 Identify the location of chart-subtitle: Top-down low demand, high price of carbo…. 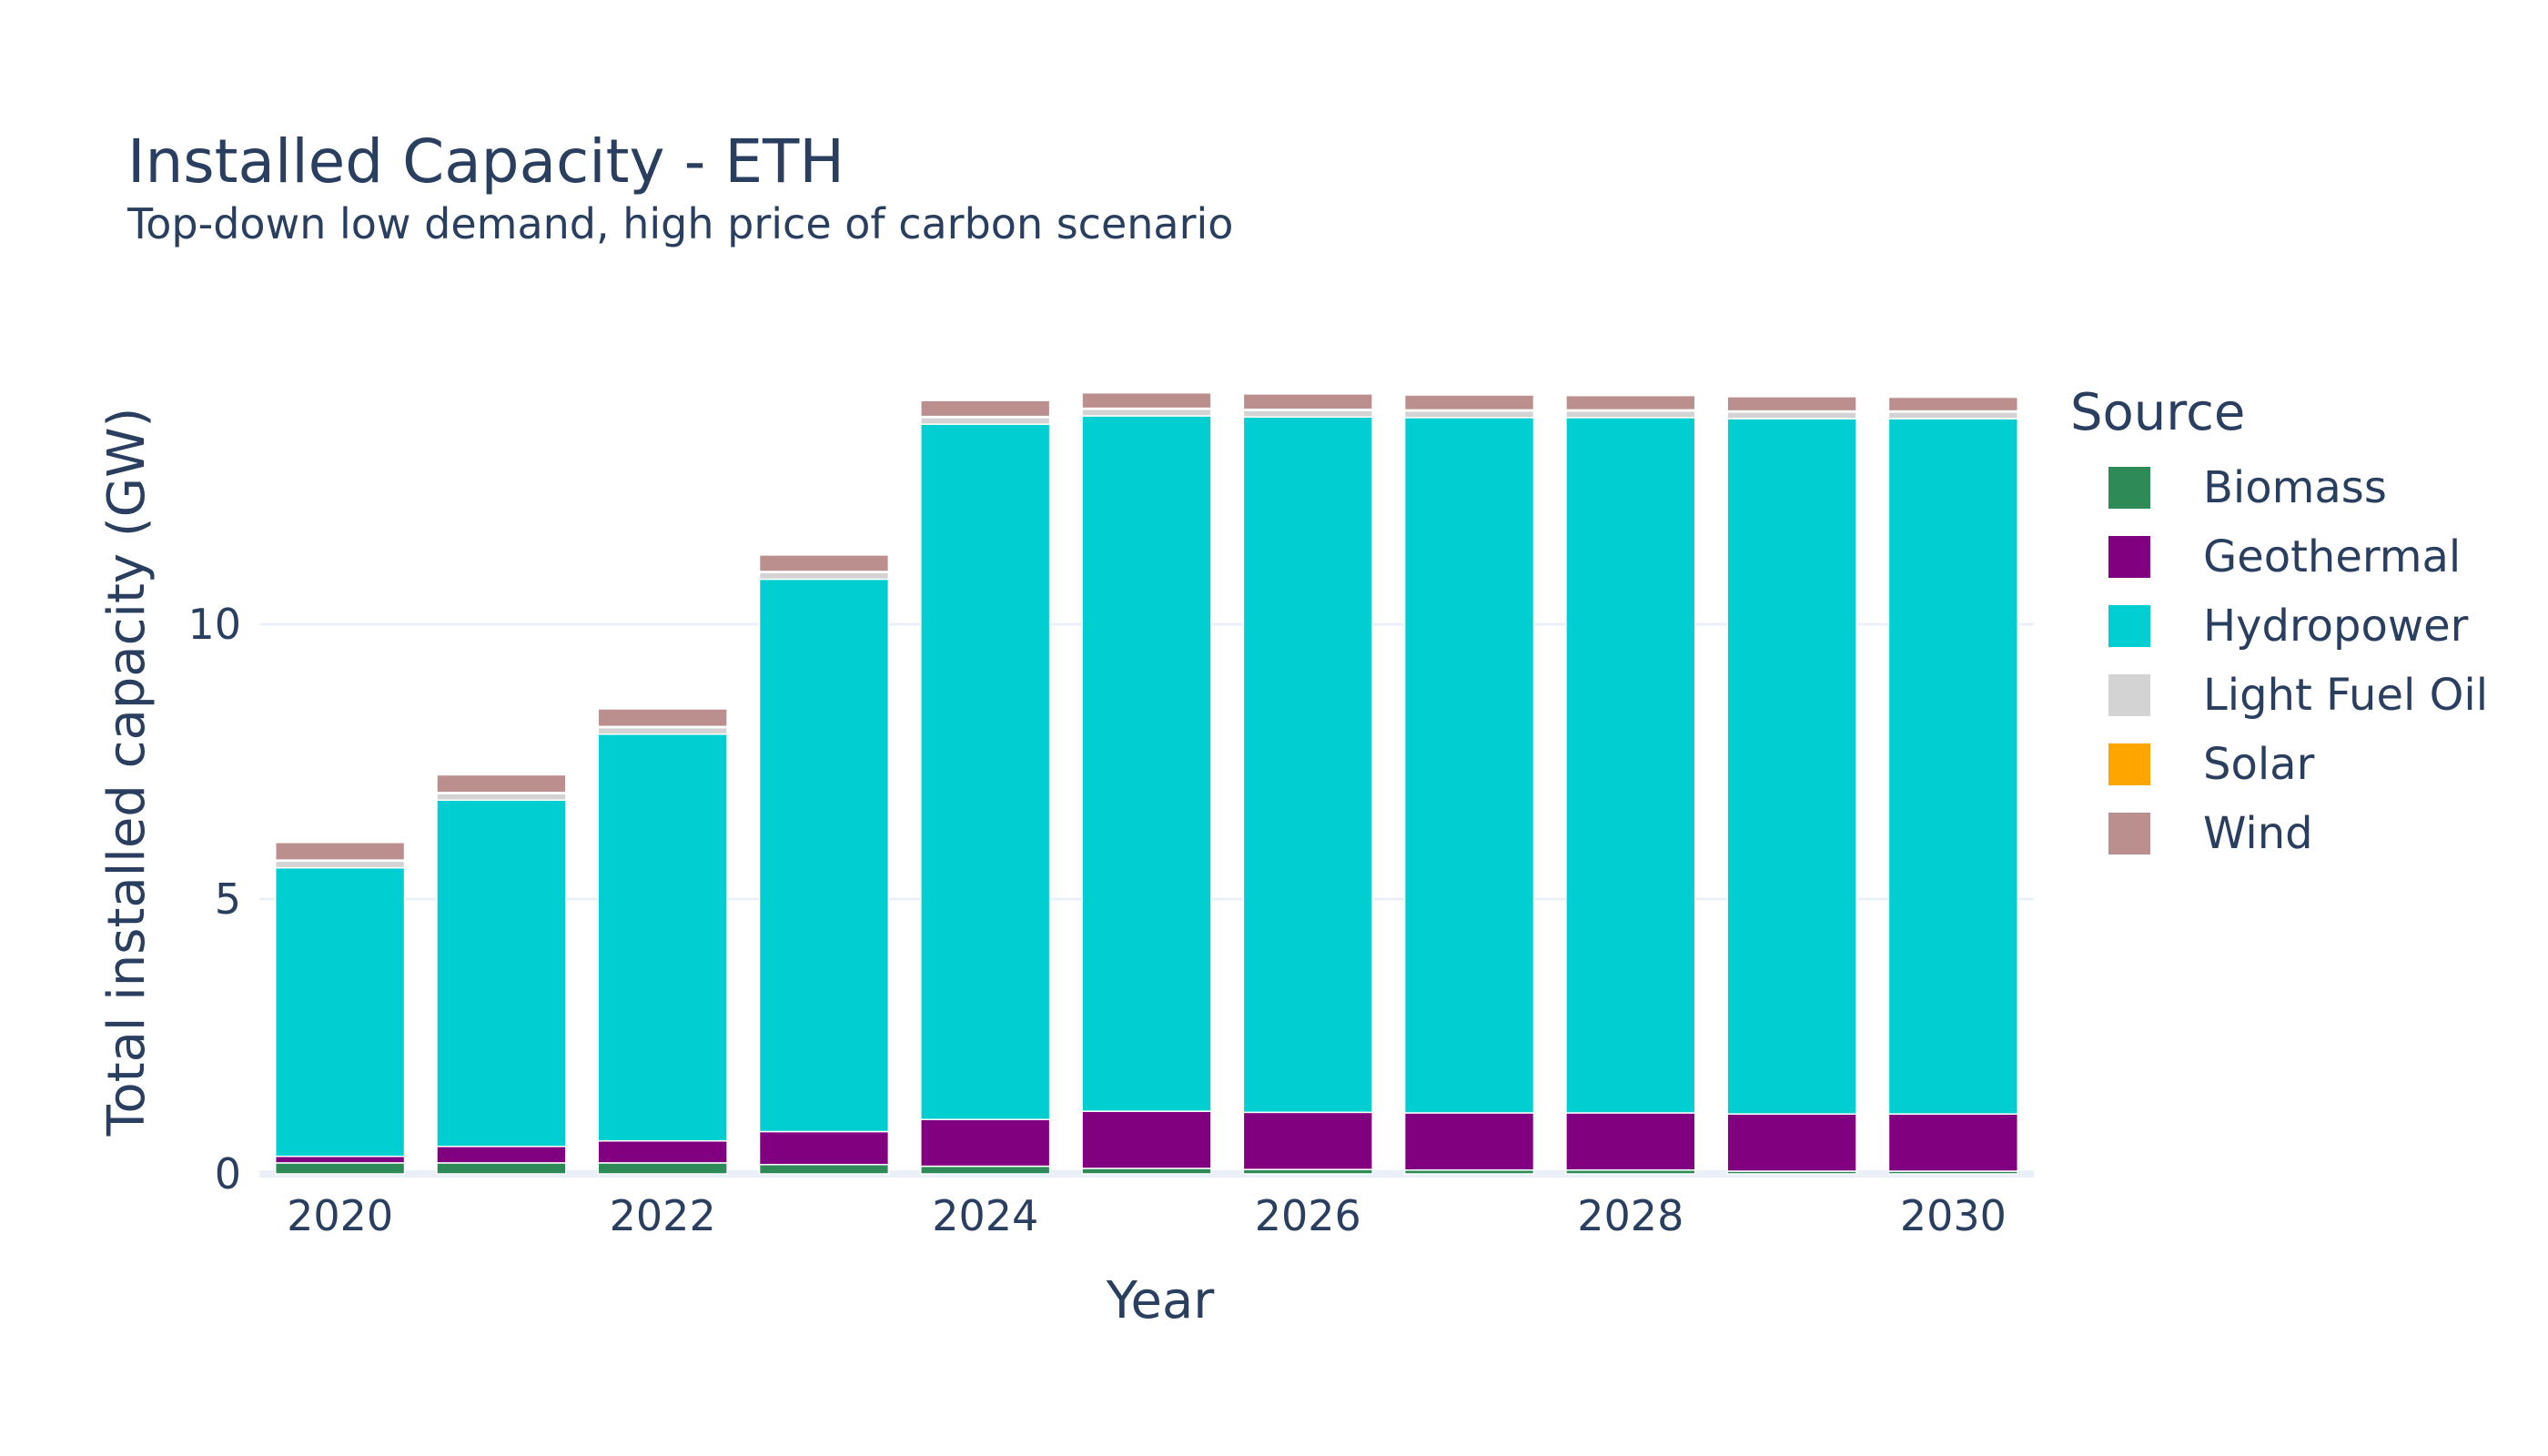
(680, 224).